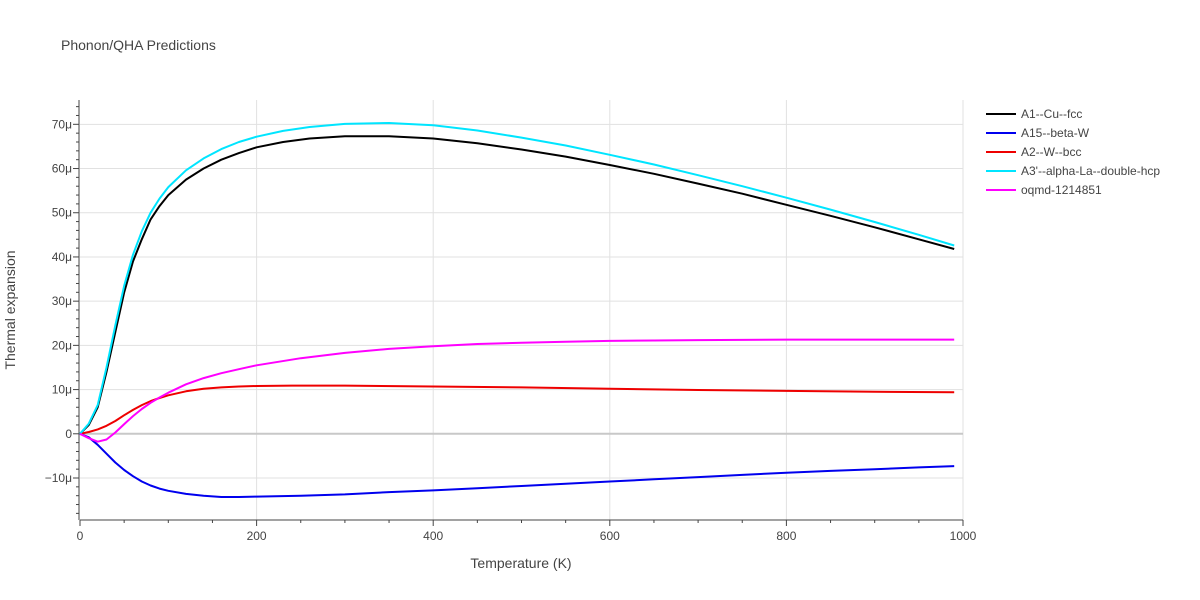  I want to click on legend-item: A3'--alpha-La--double-hcp, so click(1073, 171).